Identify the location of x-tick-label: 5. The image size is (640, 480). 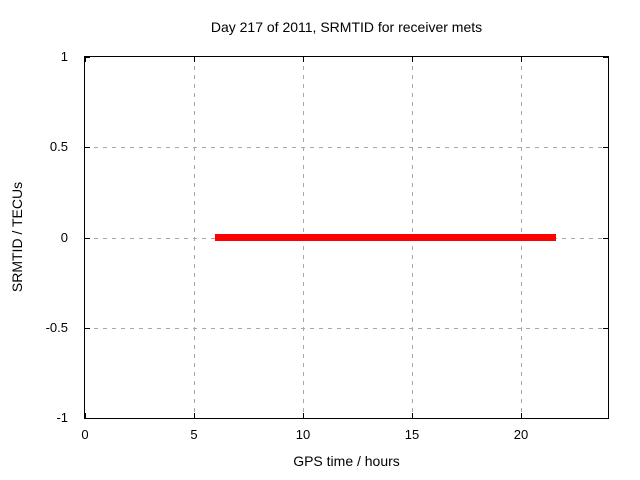
(194, 434).